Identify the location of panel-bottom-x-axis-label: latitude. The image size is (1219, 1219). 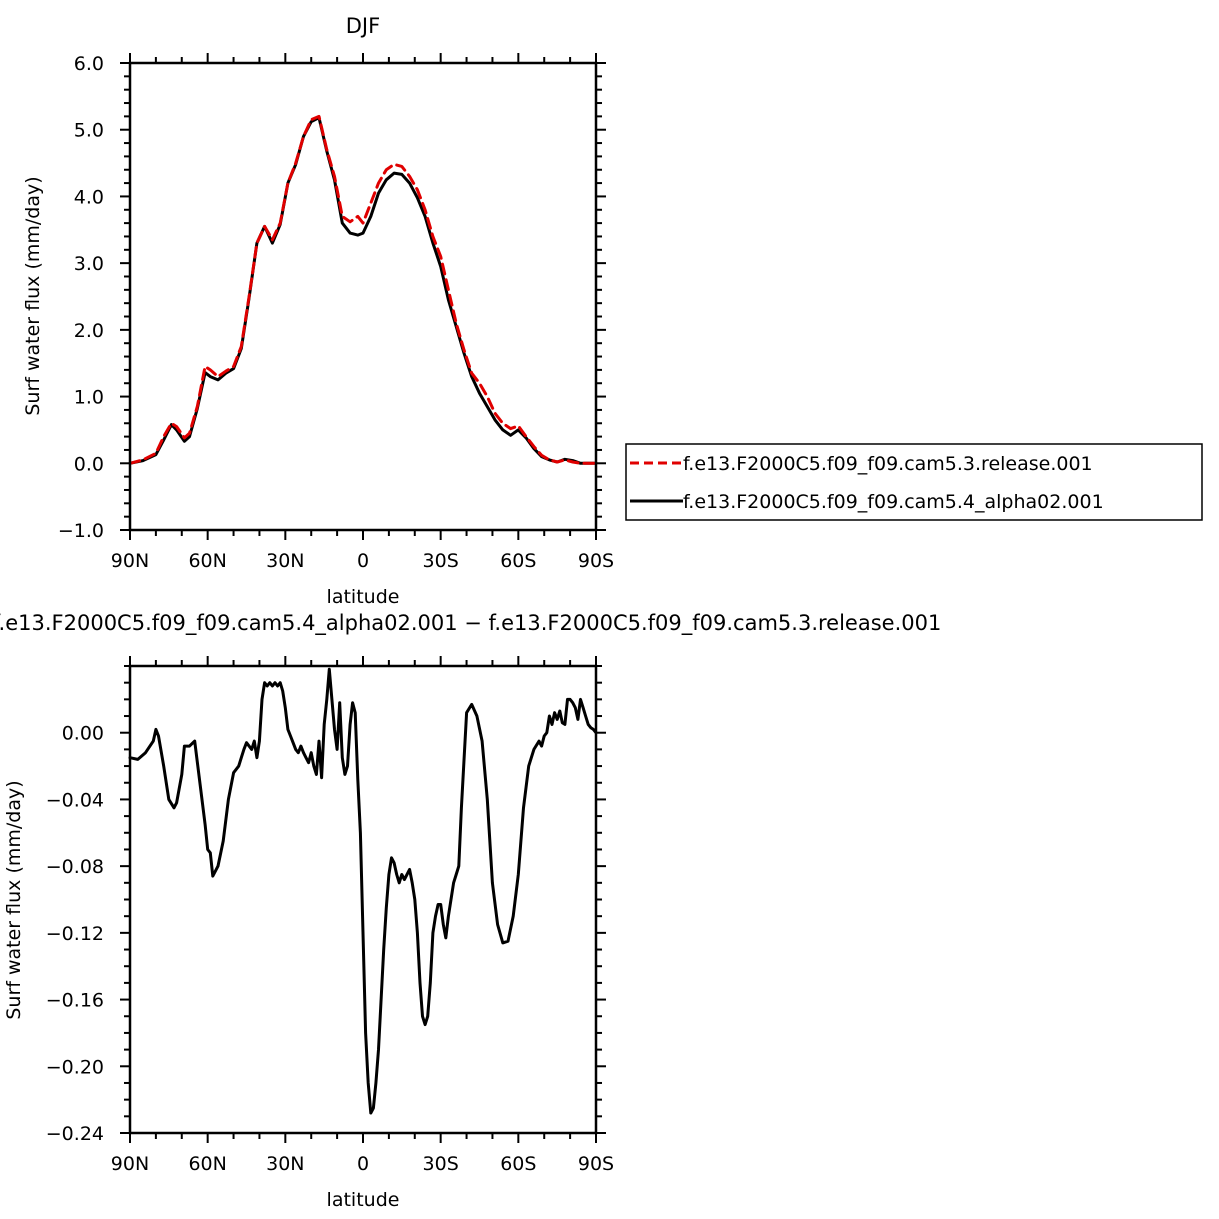
(363, 1200).